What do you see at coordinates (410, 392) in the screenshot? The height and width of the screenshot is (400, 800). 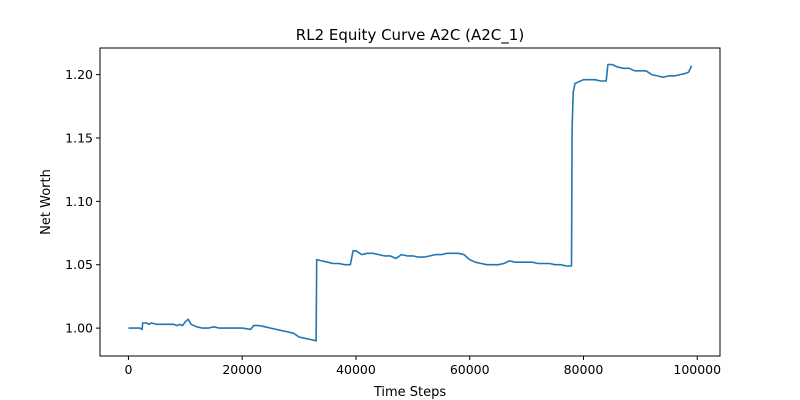 I see `x-axis-label: Time Steps` at bounding box center [410, 392].